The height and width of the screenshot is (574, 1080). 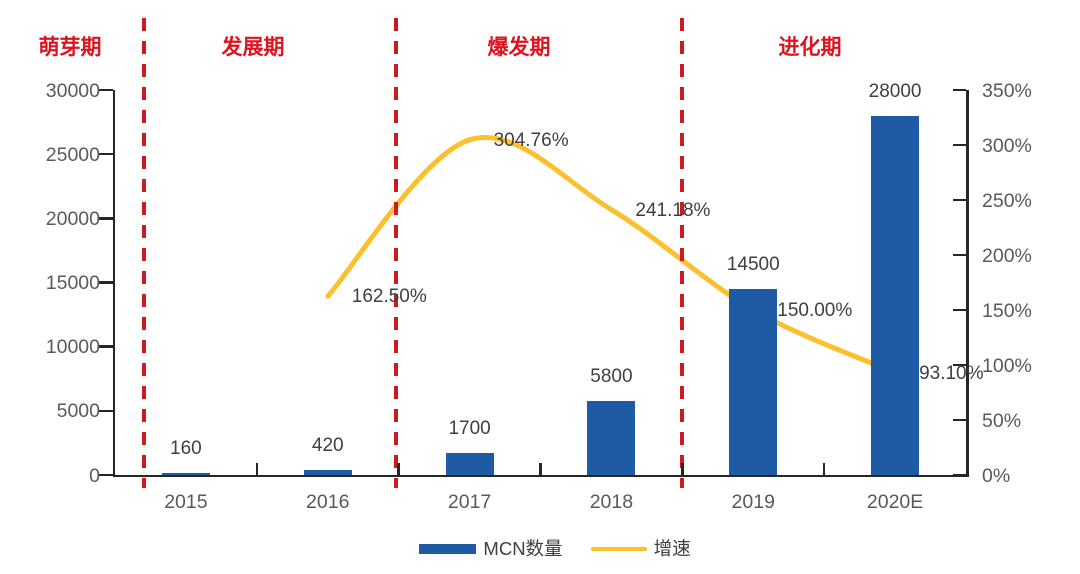 I want to click on bar-2019, so click(x=753, y=381).